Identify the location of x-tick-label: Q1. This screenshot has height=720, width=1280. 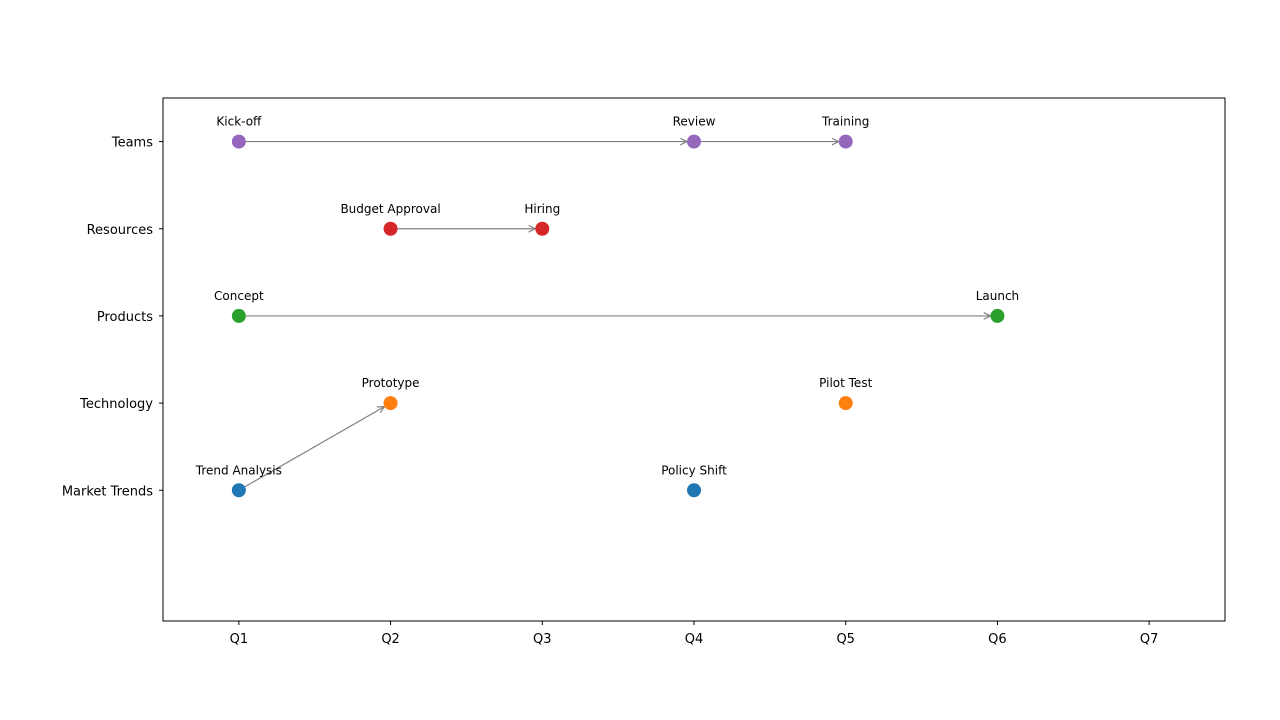
(239, 639).